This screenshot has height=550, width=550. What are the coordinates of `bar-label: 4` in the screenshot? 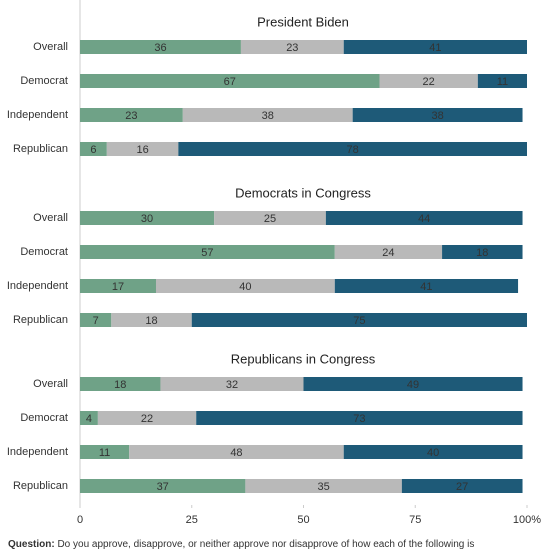 It's located at (89, 419).